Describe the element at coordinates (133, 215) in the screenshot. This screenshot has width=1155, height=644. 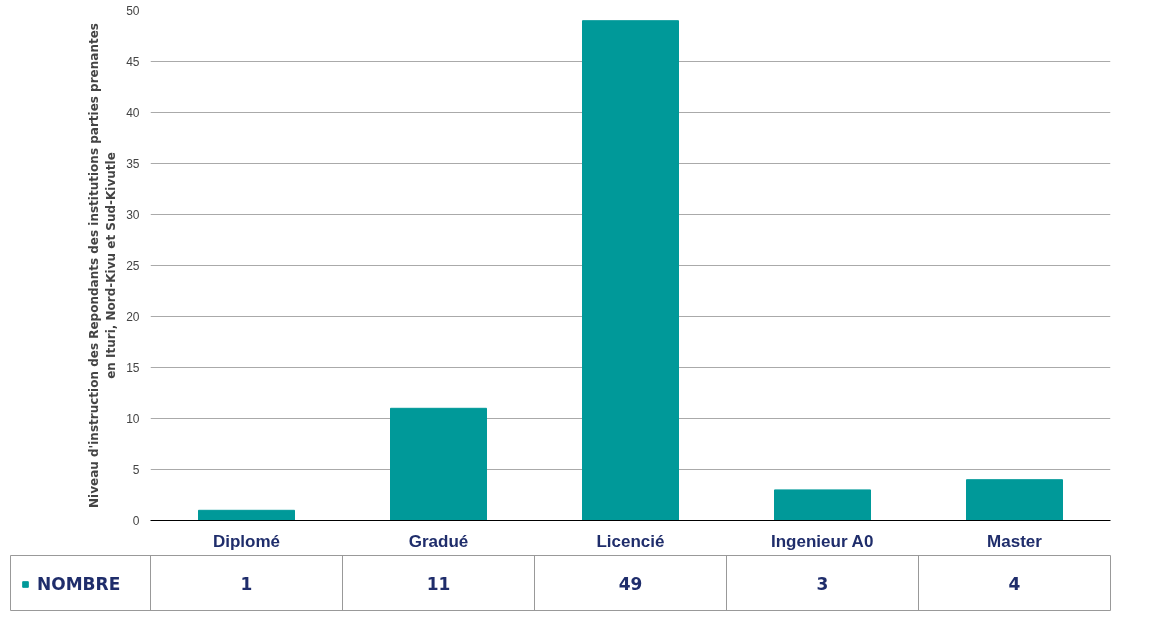
I see `y-tick-label: 30` at that location.